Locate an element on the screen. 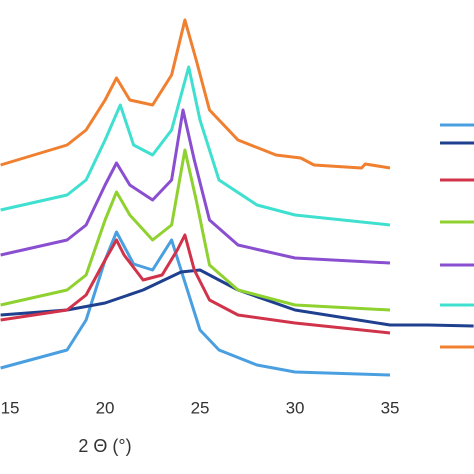 This screenshot has height=474, width=474. x-tick-label: 30 is located at coordinates (295, 407).